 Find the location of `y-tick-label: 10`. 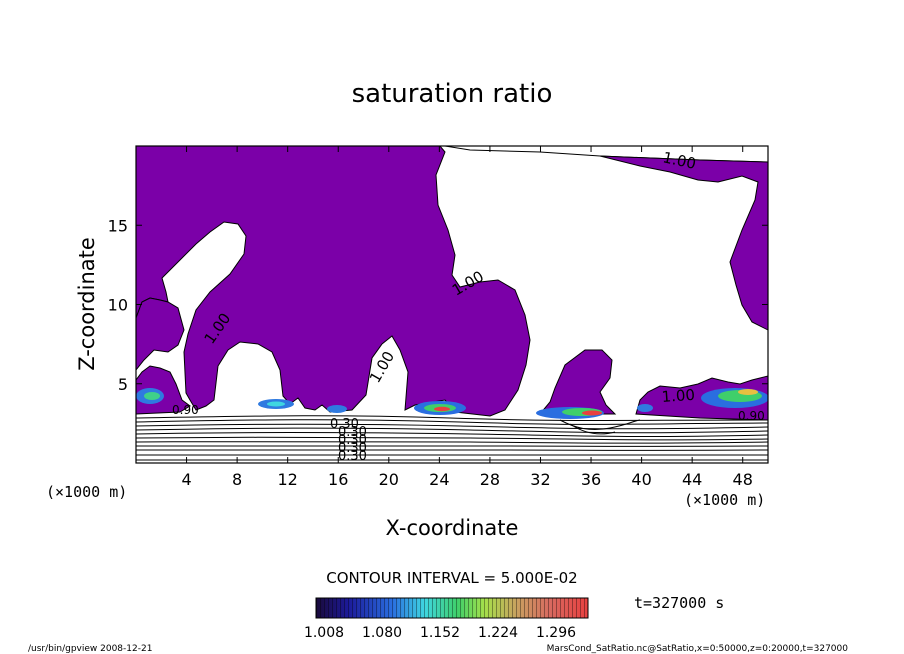

y-tick-label: 10 is located at coordinates (118, 305).